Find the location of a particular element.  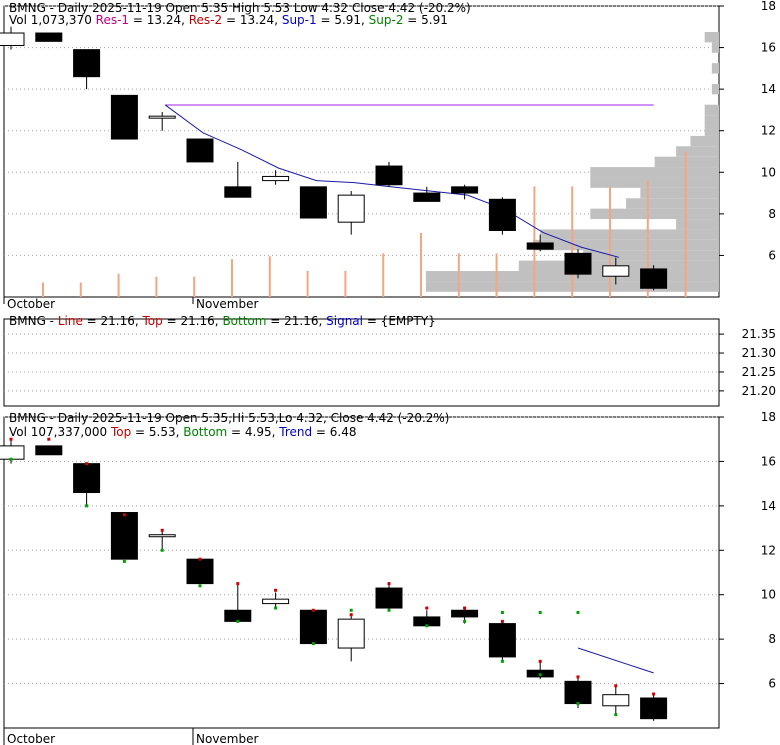

line-label: Line is located at coordinates (70, 321).